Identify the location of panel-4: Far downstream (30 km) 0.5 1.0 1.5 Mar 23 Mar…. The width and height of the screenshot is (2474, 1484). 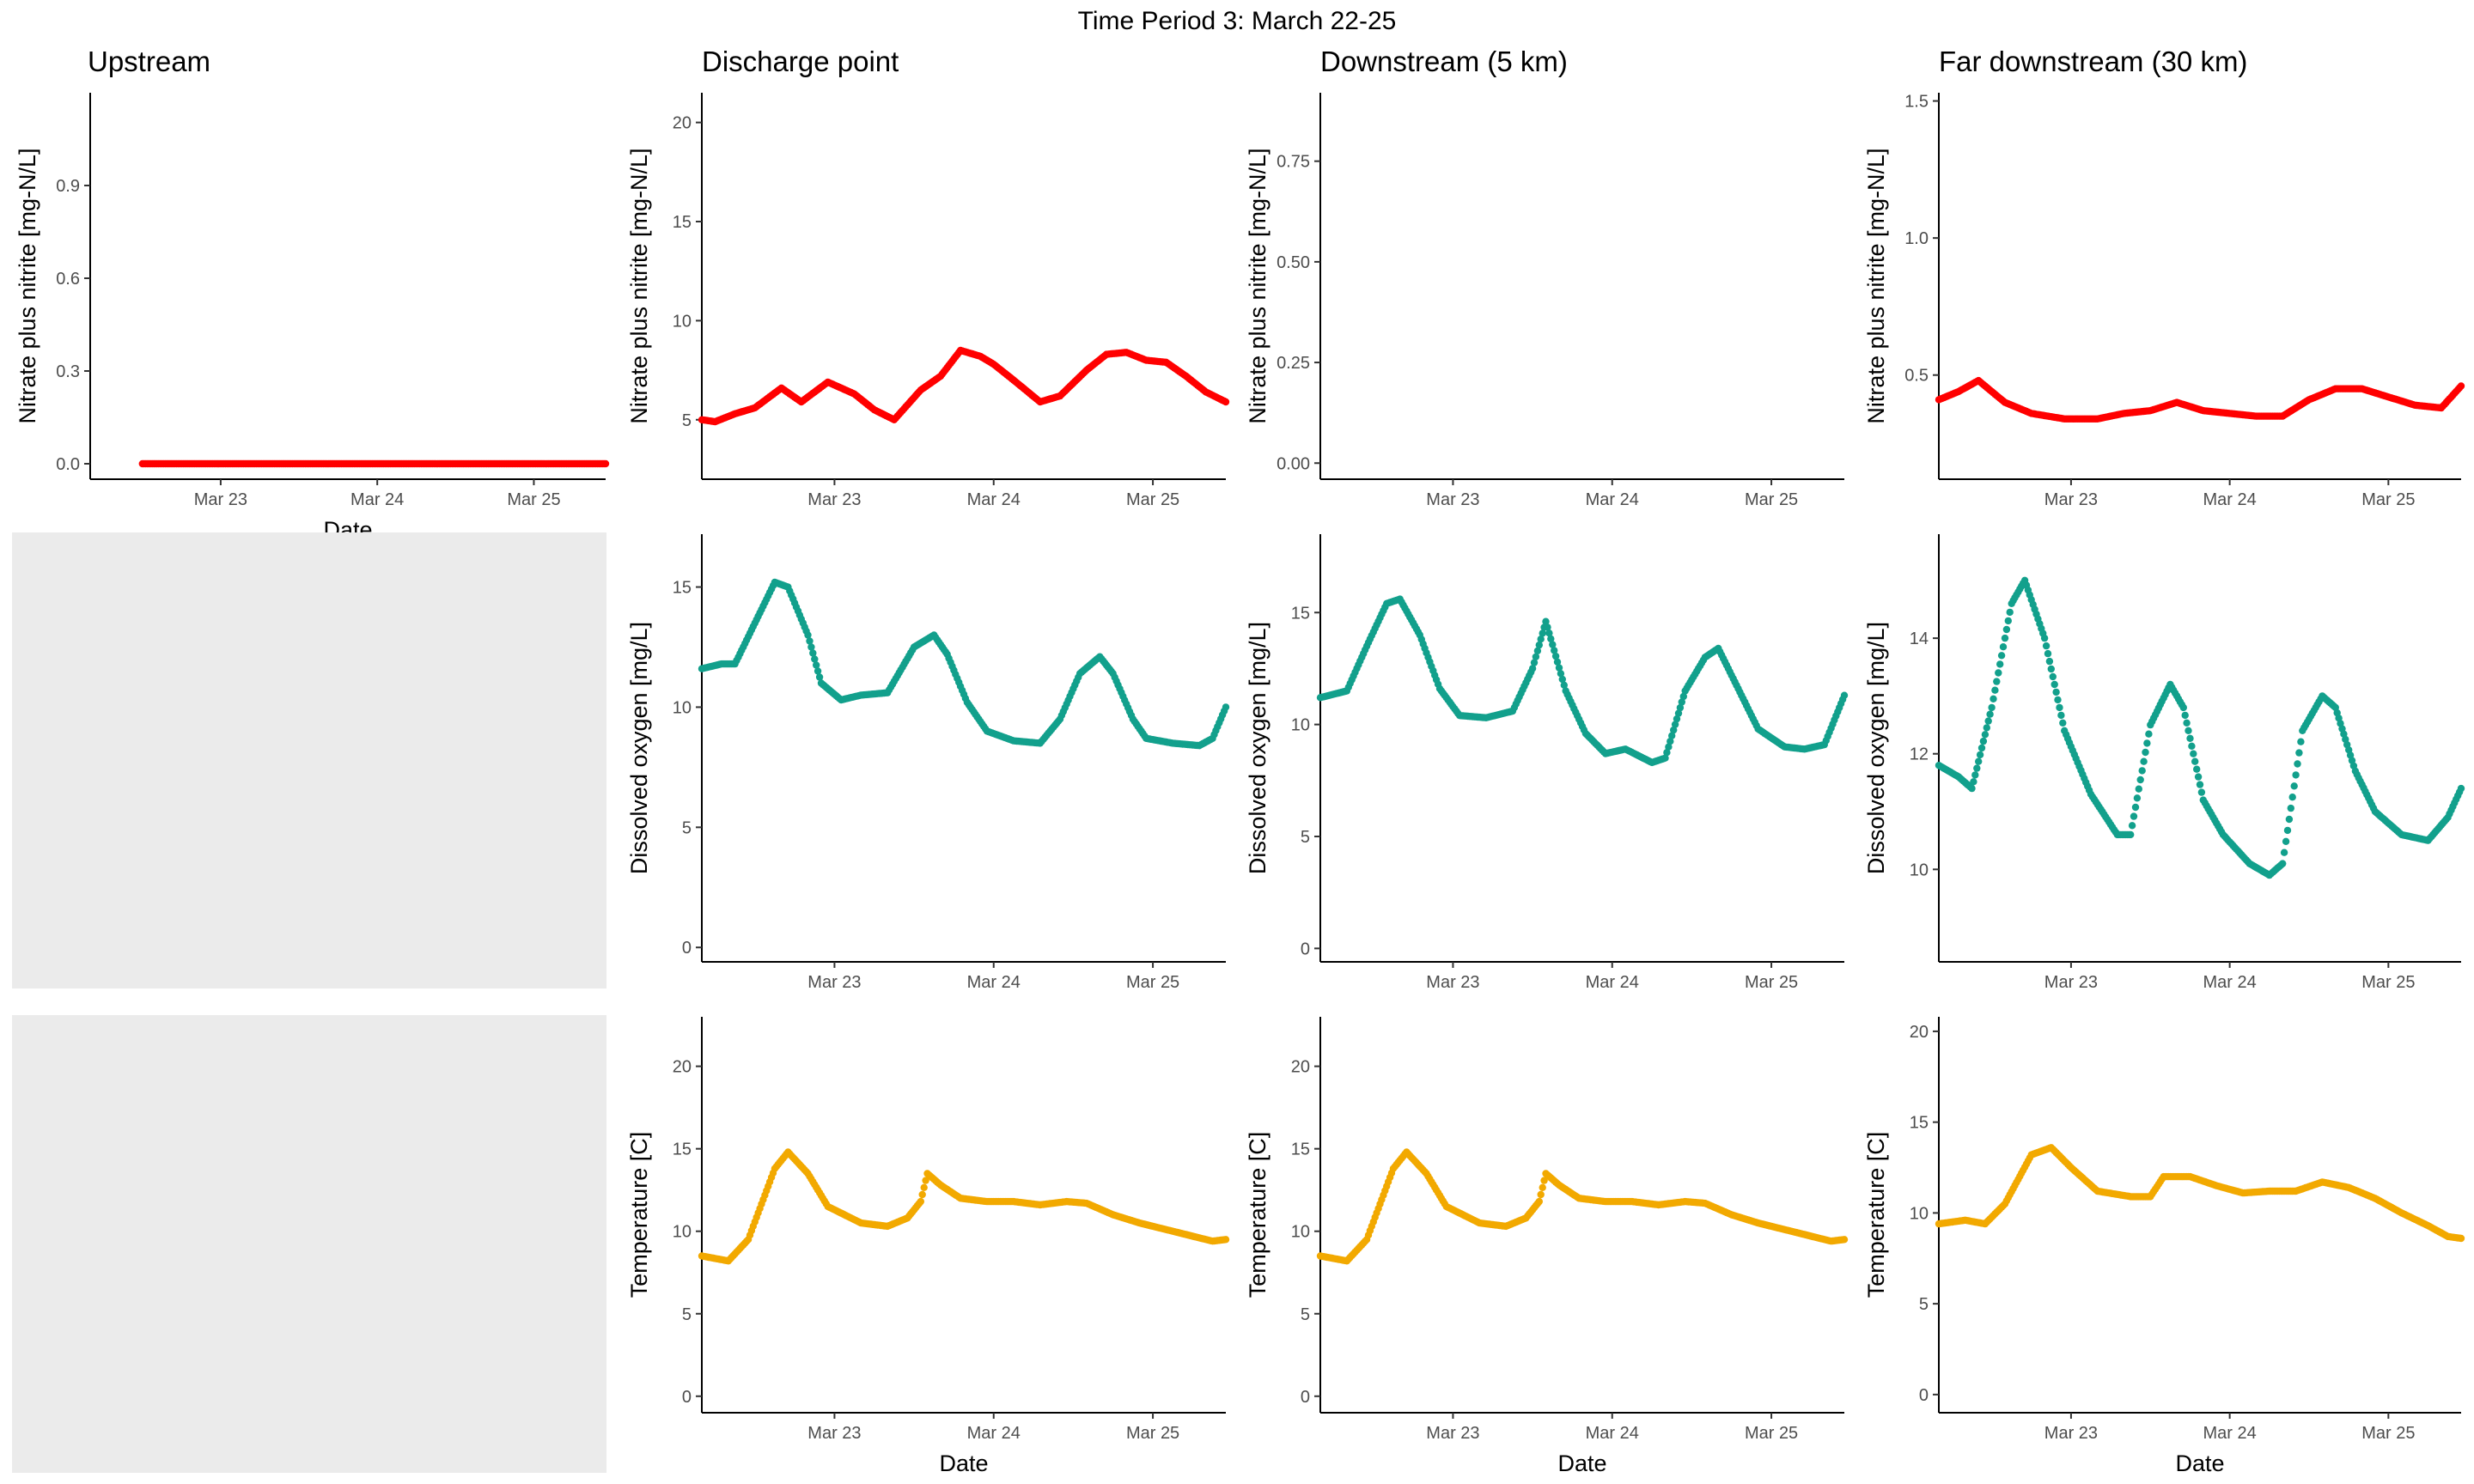
(2164, 277).